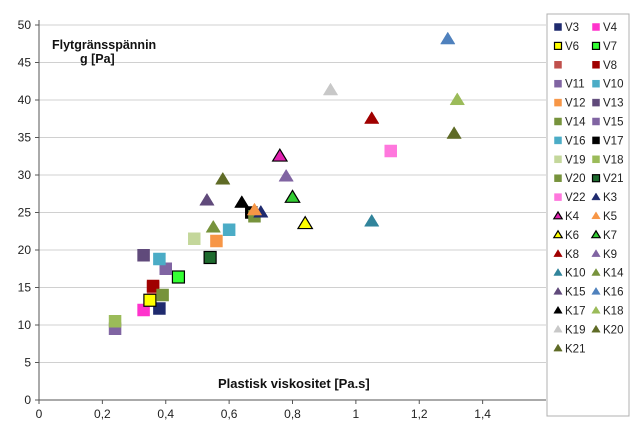  I want to click on y-tick-label: 35, so click(25, 138).